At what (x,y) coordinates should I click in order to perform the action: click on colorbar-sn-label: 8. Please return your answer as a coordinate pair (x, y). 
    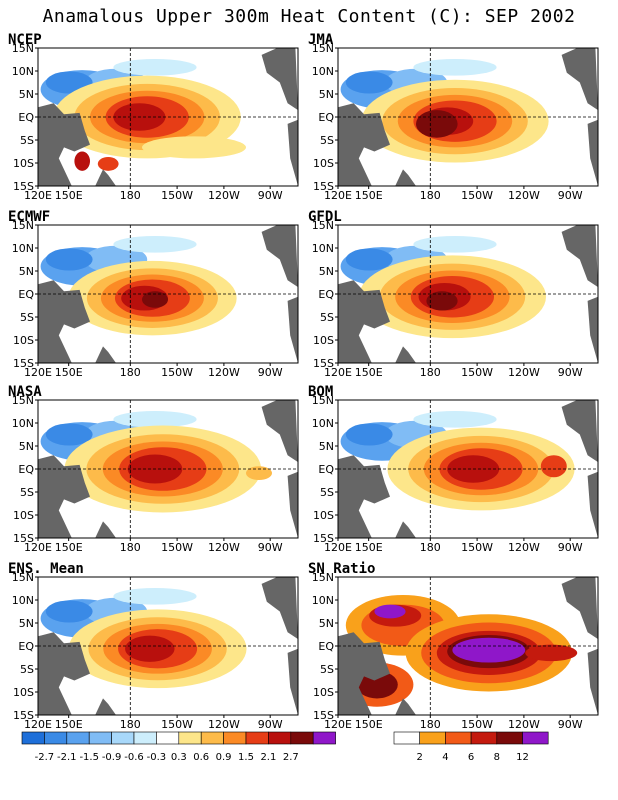
    Looking at the image, I should click on (497, 757).